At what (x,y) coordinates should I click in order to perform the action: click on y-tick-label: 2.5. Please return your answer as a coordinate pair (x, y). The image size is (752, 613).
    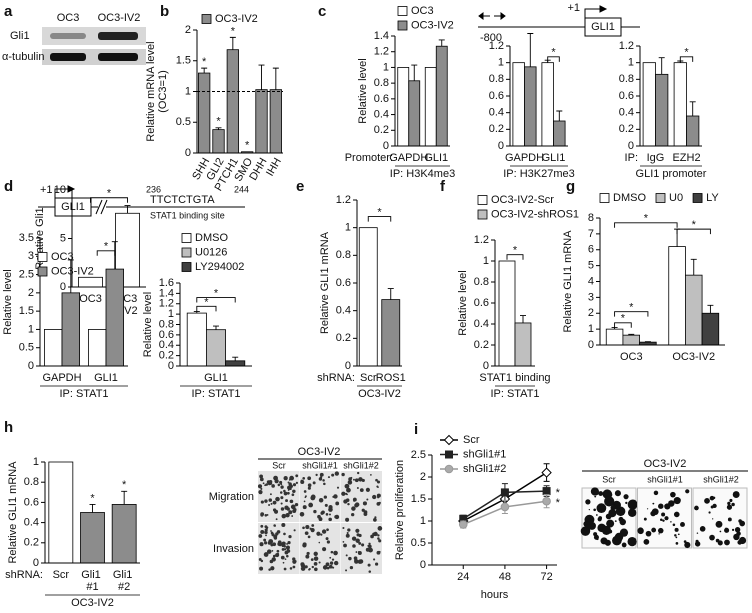
    Looking at the image, I should click on (418, 455).